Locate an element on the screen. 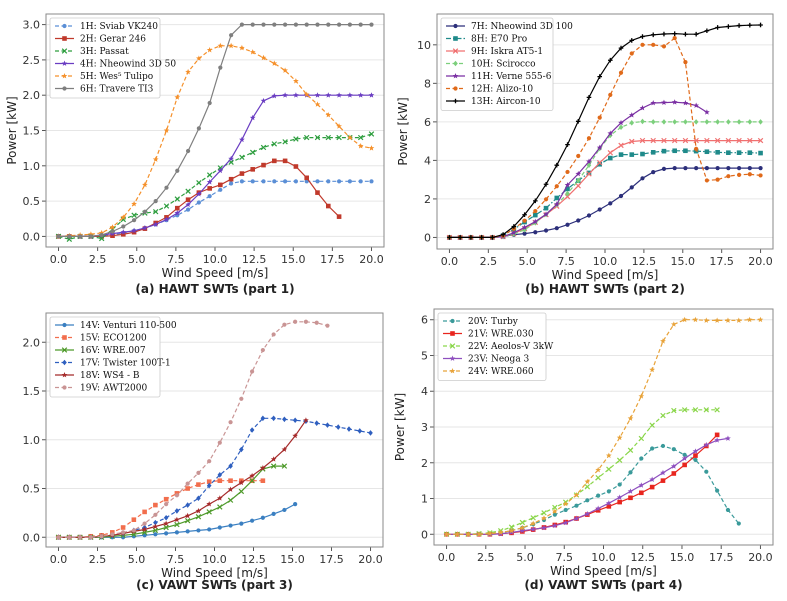  legend-item: 21V: WRE.030 is located at coordinates (488, 335).